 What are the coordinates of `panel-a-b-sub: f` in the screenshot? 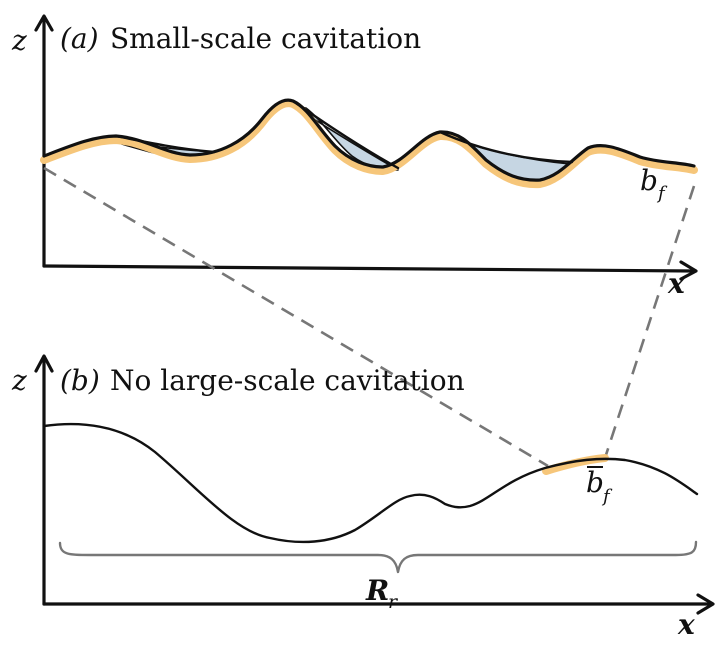 It's located at (662, 193).